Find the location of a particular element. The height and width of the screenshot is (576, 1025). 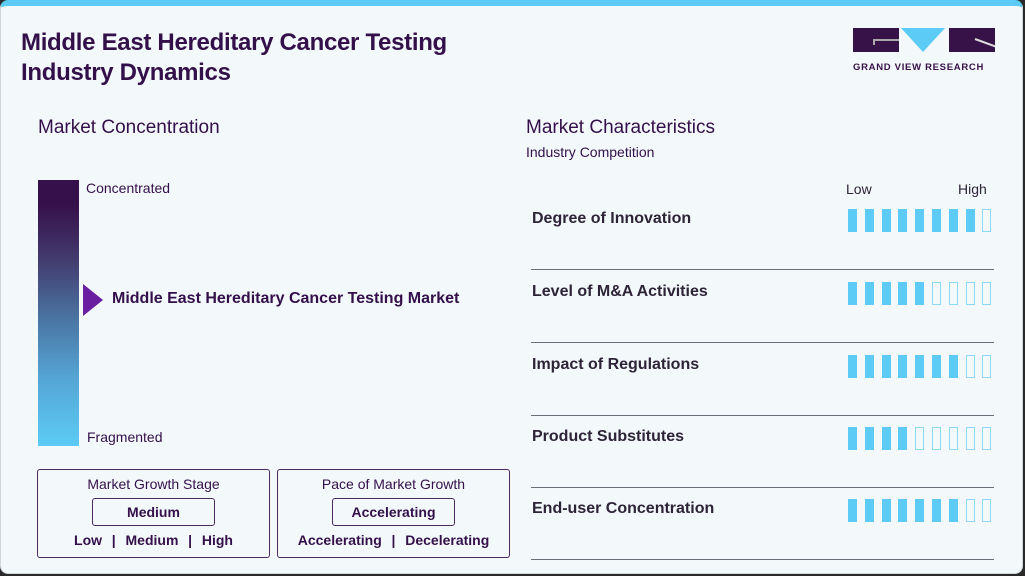

growth-pace-options: Accelerating | Decelerating is located at coordinates (393, 540).